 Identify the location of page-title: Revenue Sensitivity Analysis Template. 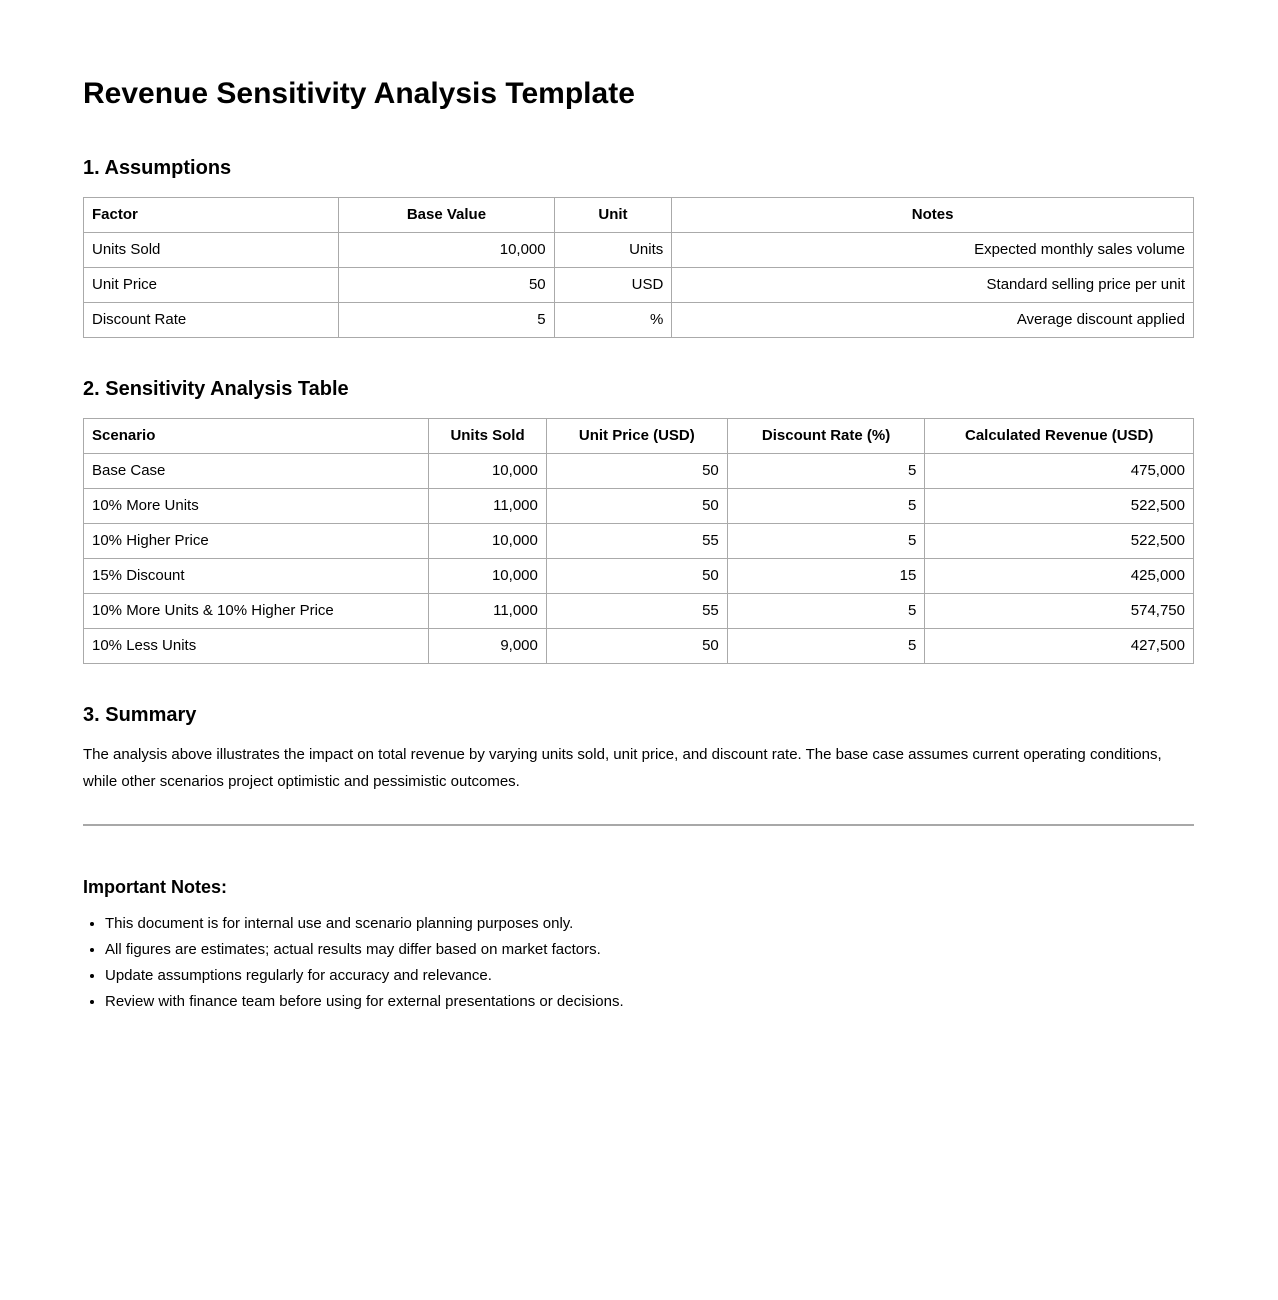
(359, 93).